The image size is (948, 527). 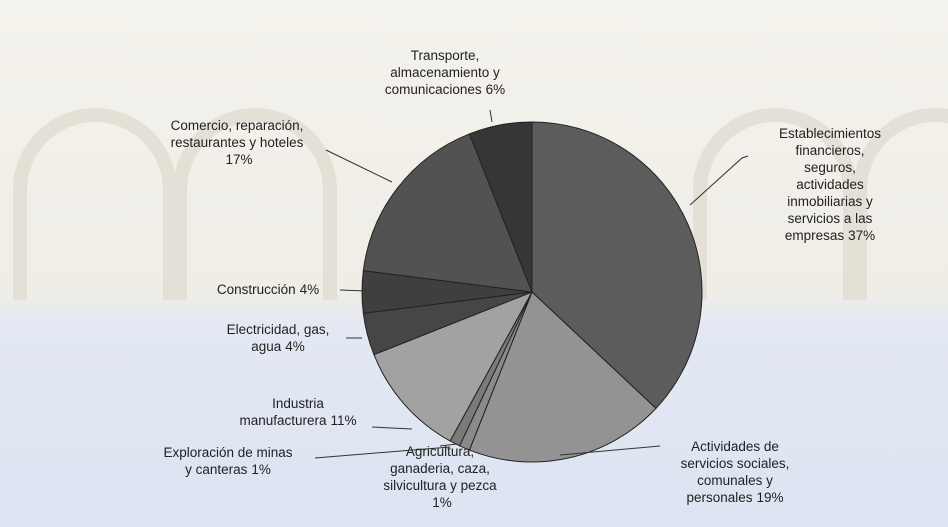 I want to click on value-label: 17%, so click(x=239, y=159).